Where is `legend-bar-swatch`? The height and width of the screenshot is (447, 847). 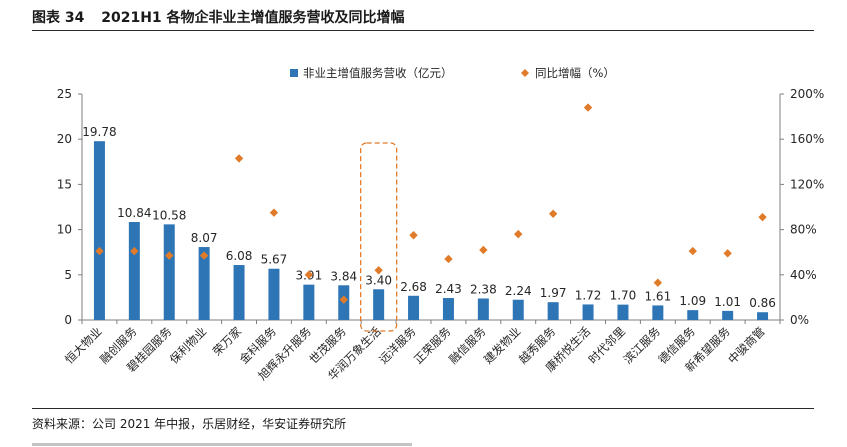
legend-bar-swatch is located at coordinates (294, 73).